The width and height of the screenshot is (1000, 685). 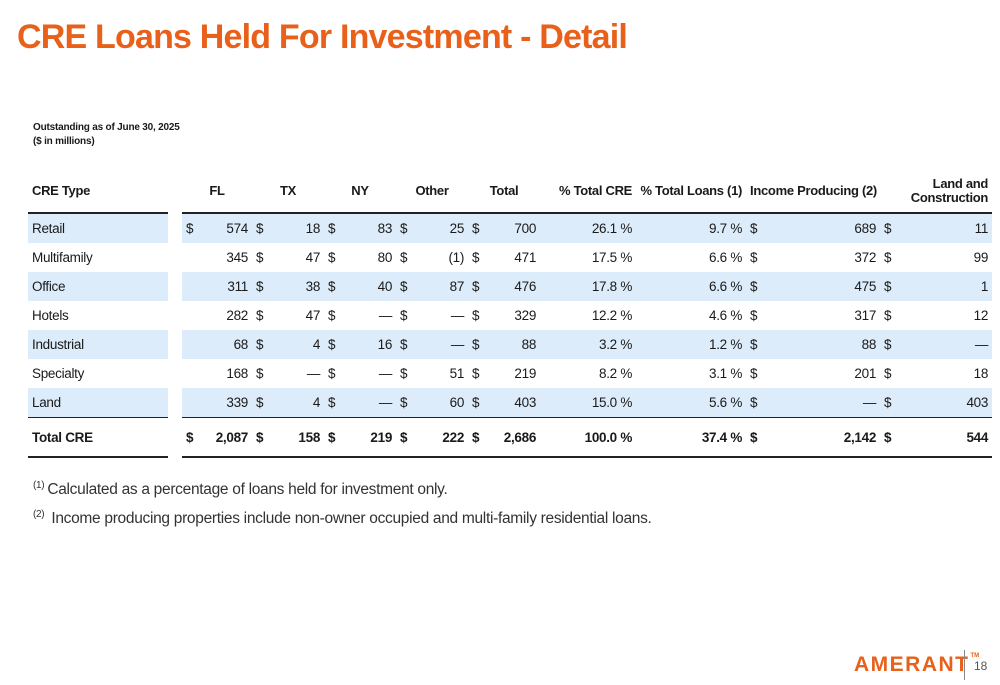 I want to click on header-ny: NY, so click(x=360, y=192).